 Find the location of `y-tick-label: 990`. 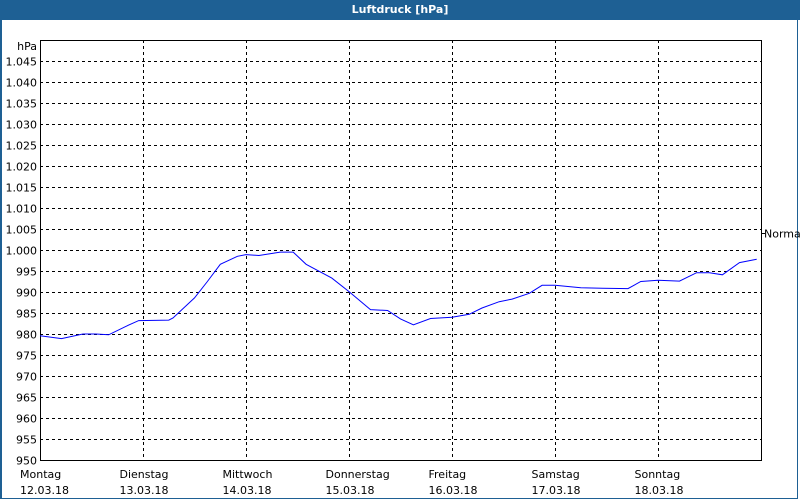

y-tick-label: 990 is located at coordinates (26, 293).